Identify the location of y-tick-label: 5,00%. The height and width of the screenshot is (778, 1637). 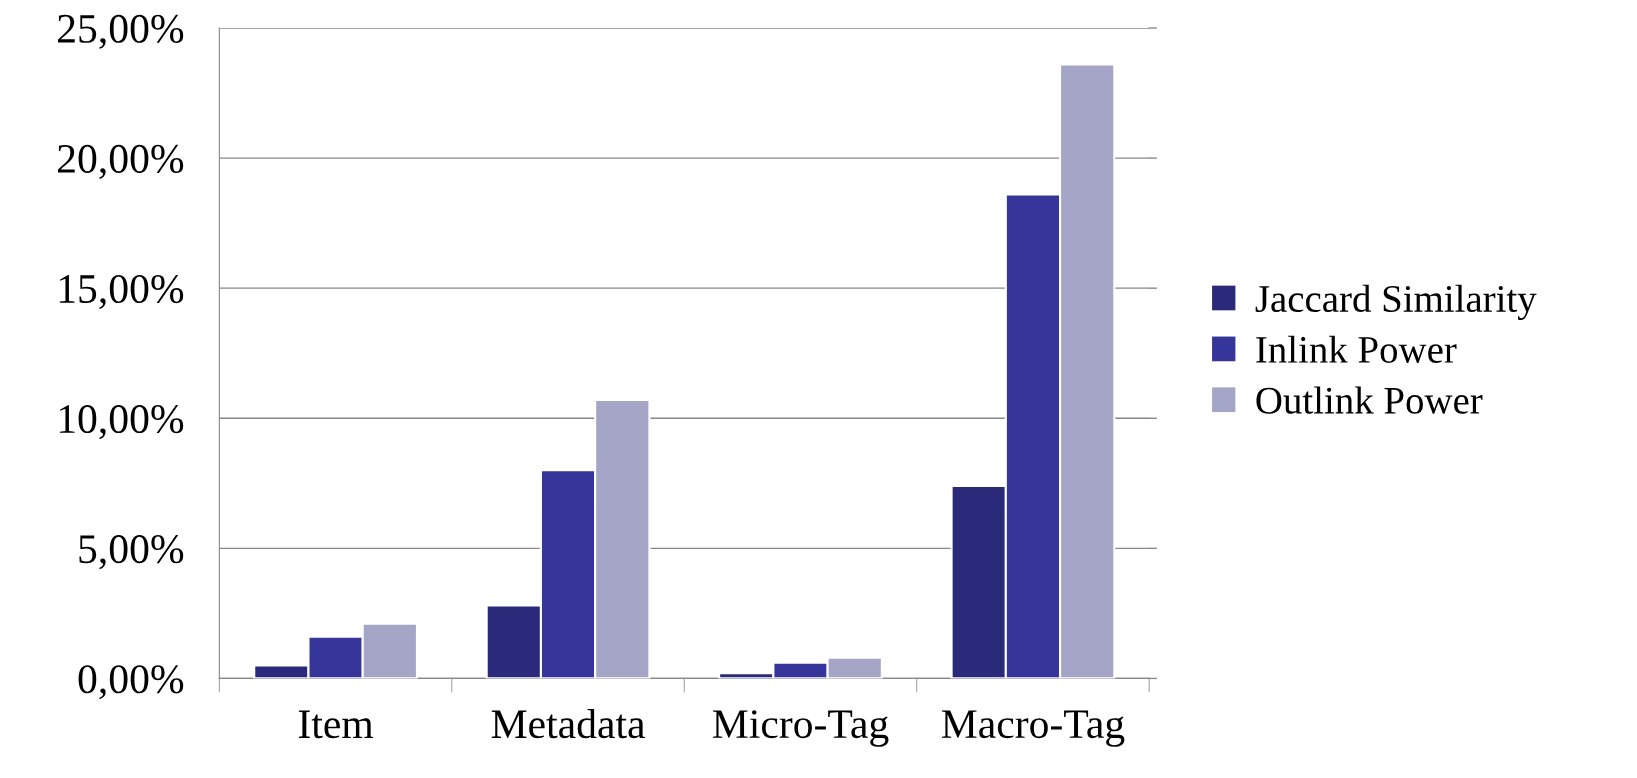
(131, 552).